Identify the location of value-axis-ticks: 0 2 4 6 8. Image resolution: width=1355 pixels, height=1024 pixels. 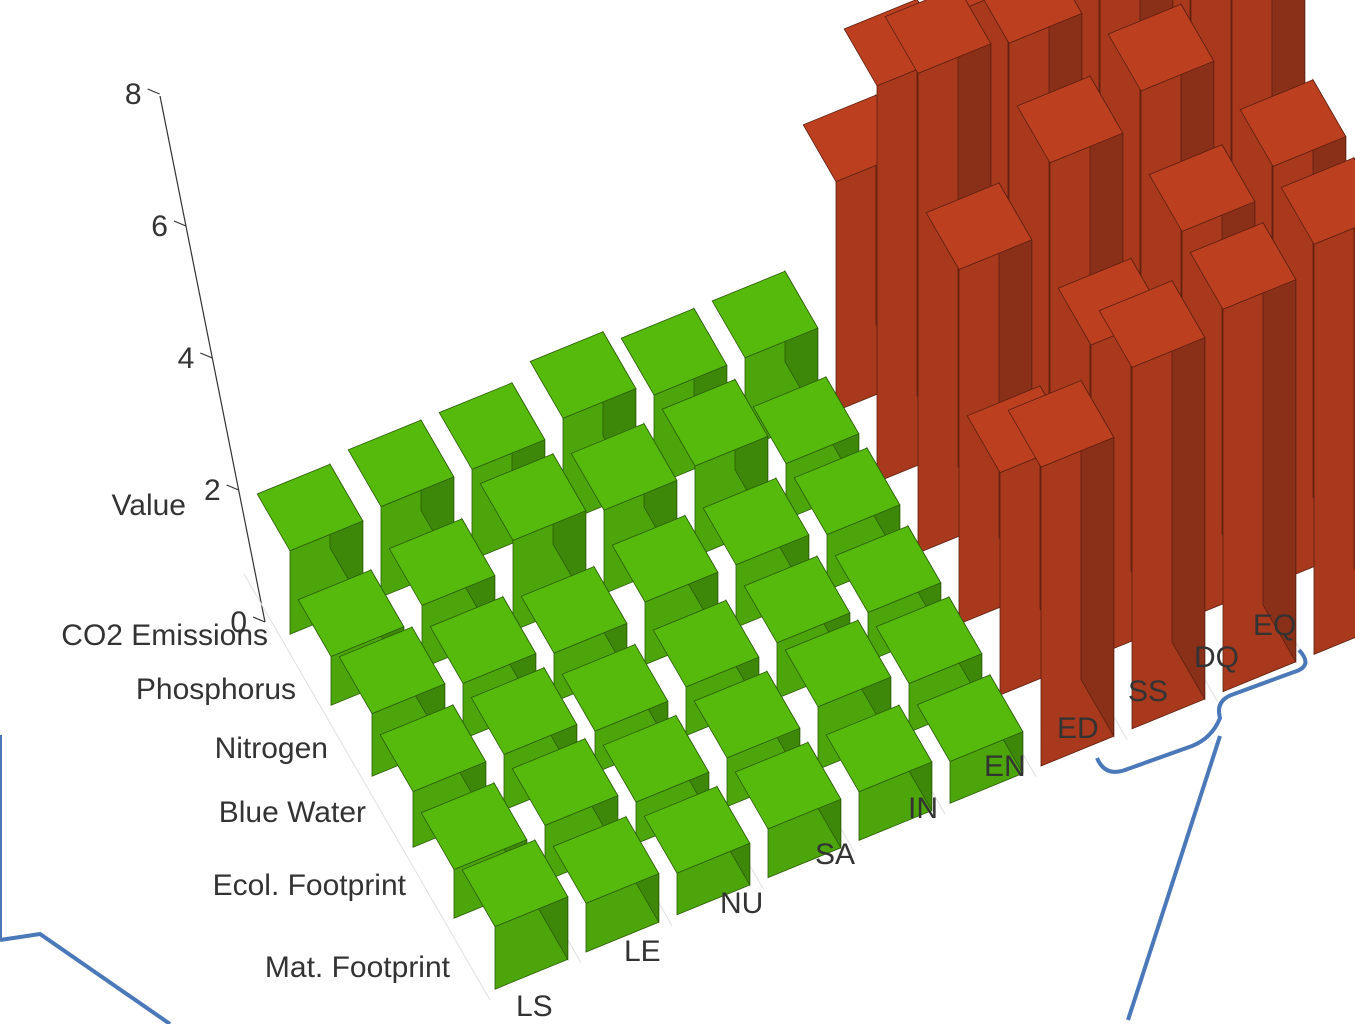
(195, 358).